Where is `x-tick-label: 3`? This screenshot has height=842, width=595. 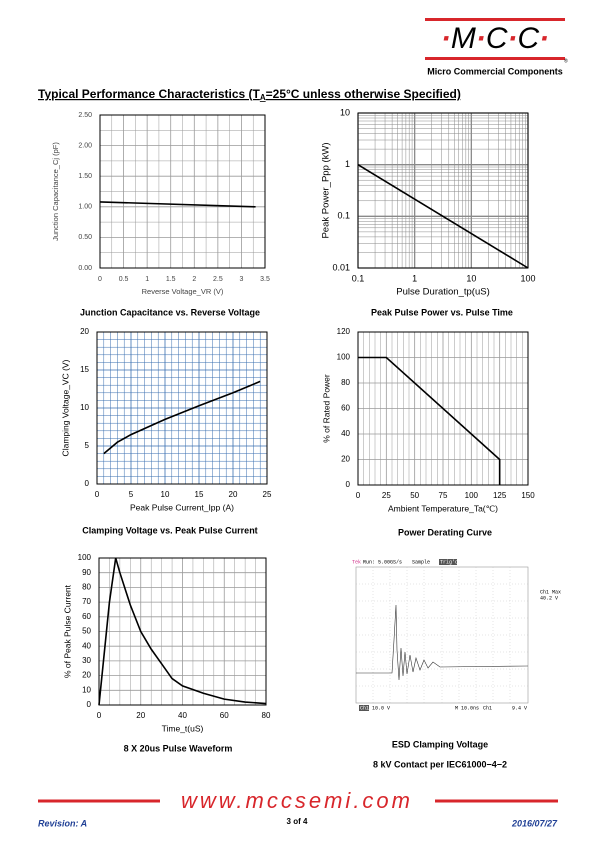
x-tick-label: 3 is located at coordinates (241, 279).